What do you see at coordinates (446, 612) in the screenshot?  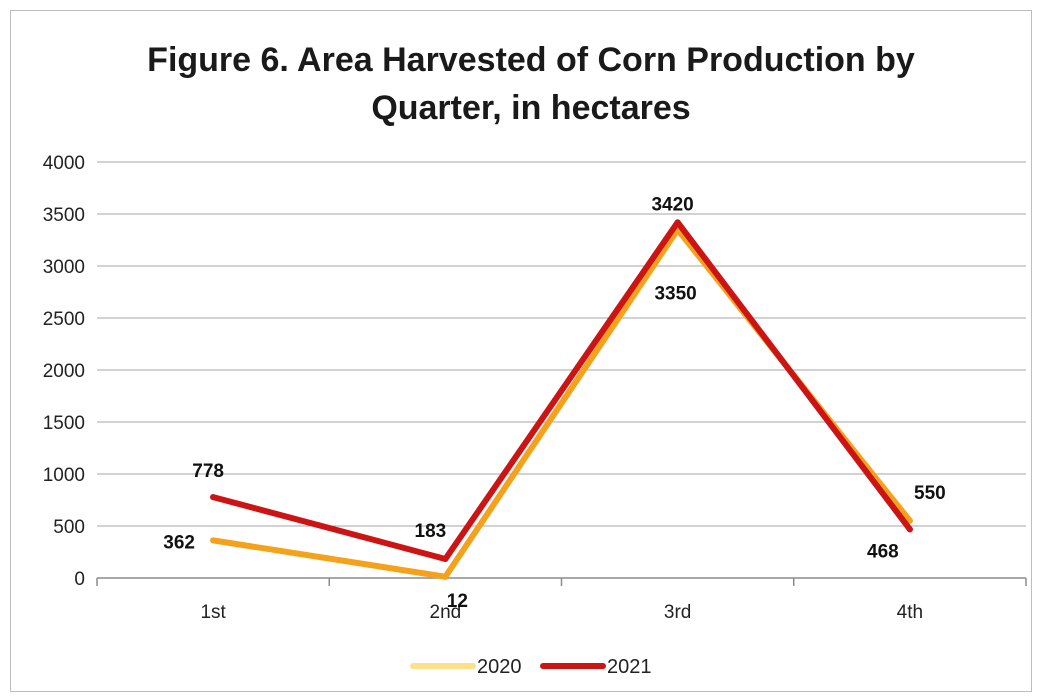 I see `x-tick-label: 2nd` at bounding box center [446, 612].